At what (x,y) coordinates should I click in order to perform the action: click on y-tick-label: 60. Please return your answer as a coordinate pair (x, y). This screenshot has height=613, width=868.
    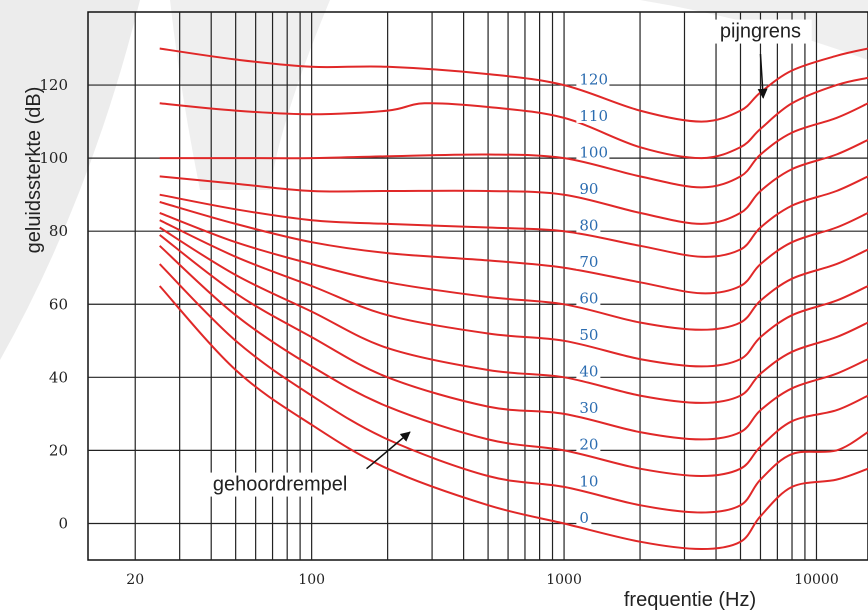
    Looking at the image, I should click on (58, 304).